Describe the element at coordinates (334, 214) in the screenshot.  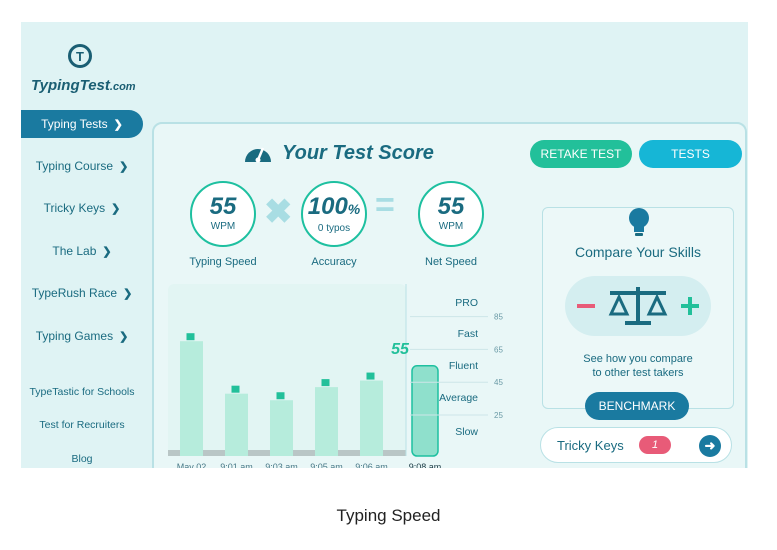
I see `accuracy-circle: 100% 0 typos` at that location.